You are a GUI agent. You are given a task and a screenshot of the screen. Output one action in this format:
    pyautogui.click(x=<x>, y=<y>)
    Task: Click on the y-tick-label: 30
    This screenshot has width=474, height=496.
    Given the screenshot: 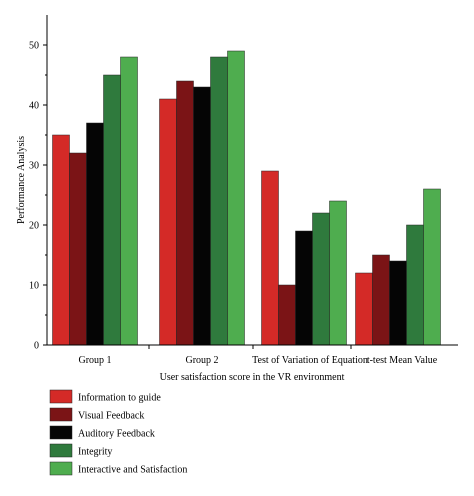 What is the action you would take?
    pyautogui.click(x=34, y=166)
    